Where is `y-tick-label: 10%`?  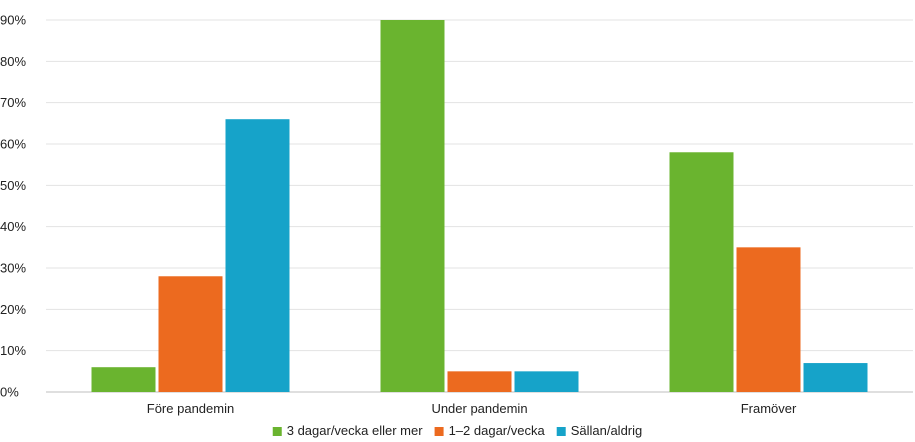
y-tick-label: 10% is located at coordinates (13, 350).